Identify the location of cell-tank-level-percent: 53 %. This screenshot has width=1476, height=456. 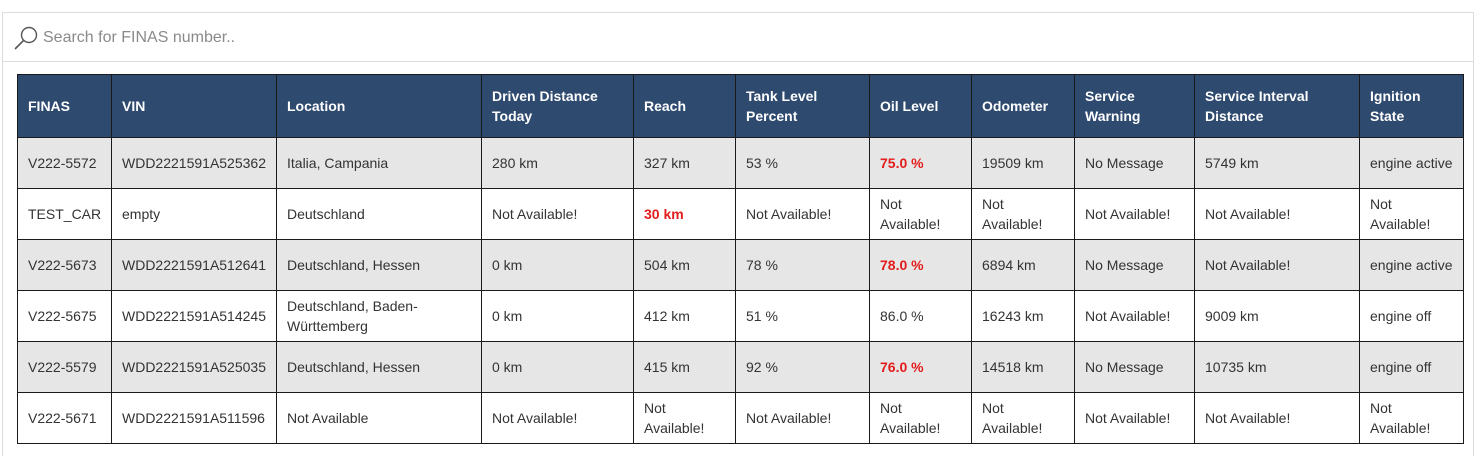
(802, 163).